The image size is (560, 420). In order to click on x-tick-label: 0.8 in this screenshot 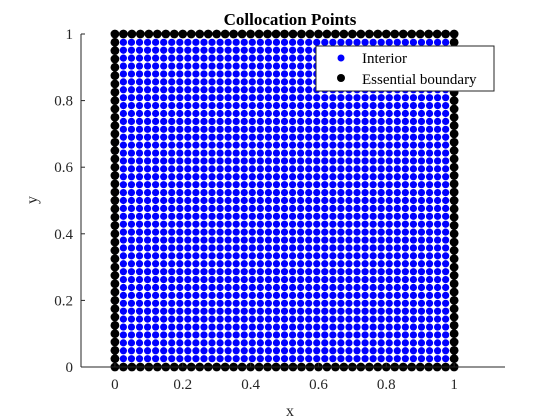, I will do `click(386, 385)`.